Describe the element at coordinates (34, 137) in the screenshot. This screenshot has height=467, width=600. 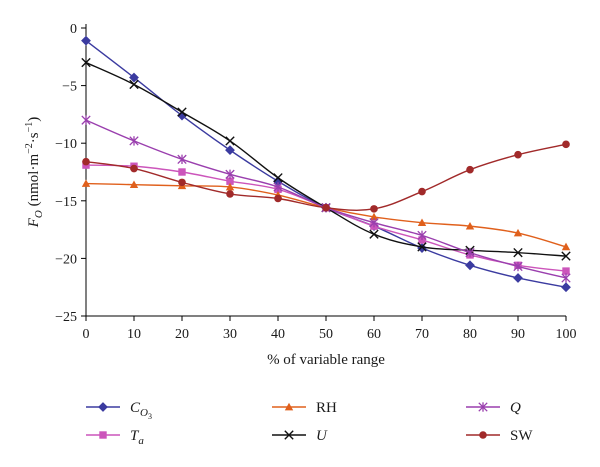
I see `y-title-part: ·s` at that location.